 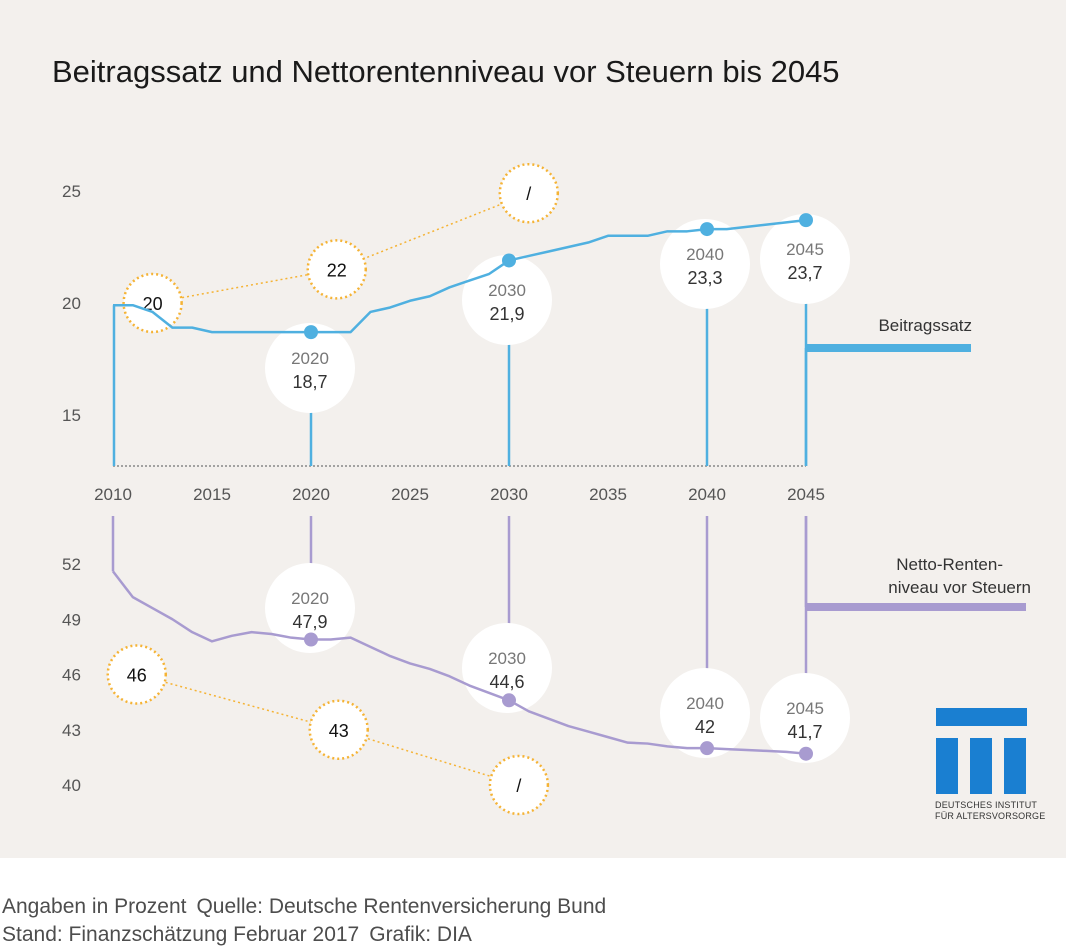 I want to click on rentenniveau-point-2040, so click(x=707, y=748).